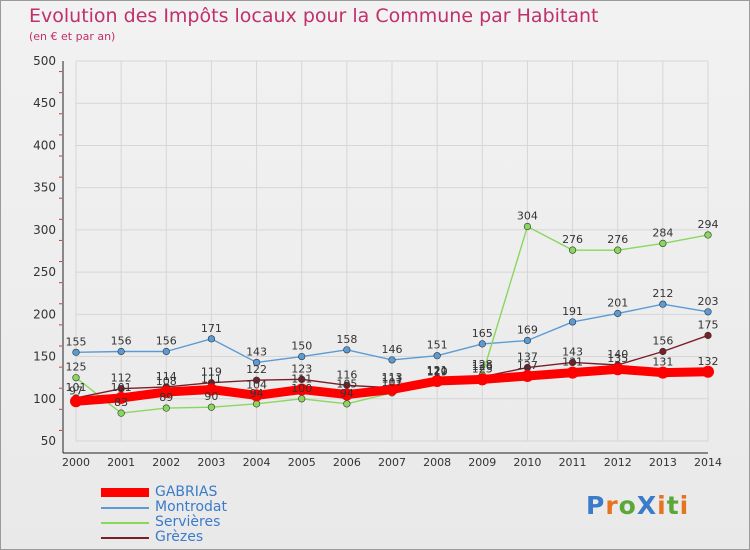 The image size is (750, 550). What do you see at coordinates (482, 368) in the screenshot?
I see `data-label: 123` at bounding box center [482, 368].